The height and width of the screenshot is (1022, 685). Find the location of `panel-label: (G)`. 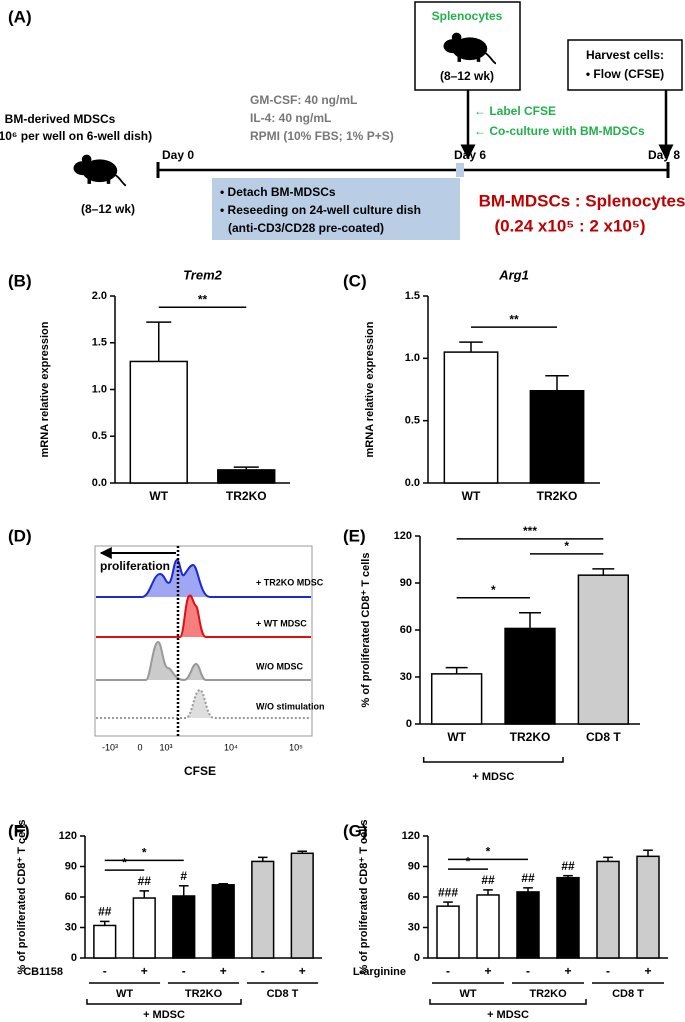

panel-label: (G) is located at coordinates (355, 830).